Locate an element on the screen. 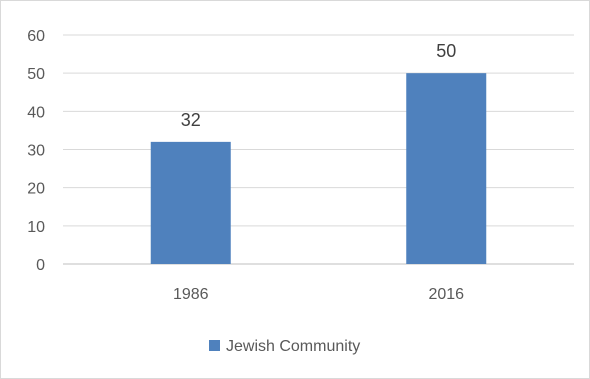 This screenshot has width=590, height=379. y-tick-label: 60 is located at coordinates (36, 36).